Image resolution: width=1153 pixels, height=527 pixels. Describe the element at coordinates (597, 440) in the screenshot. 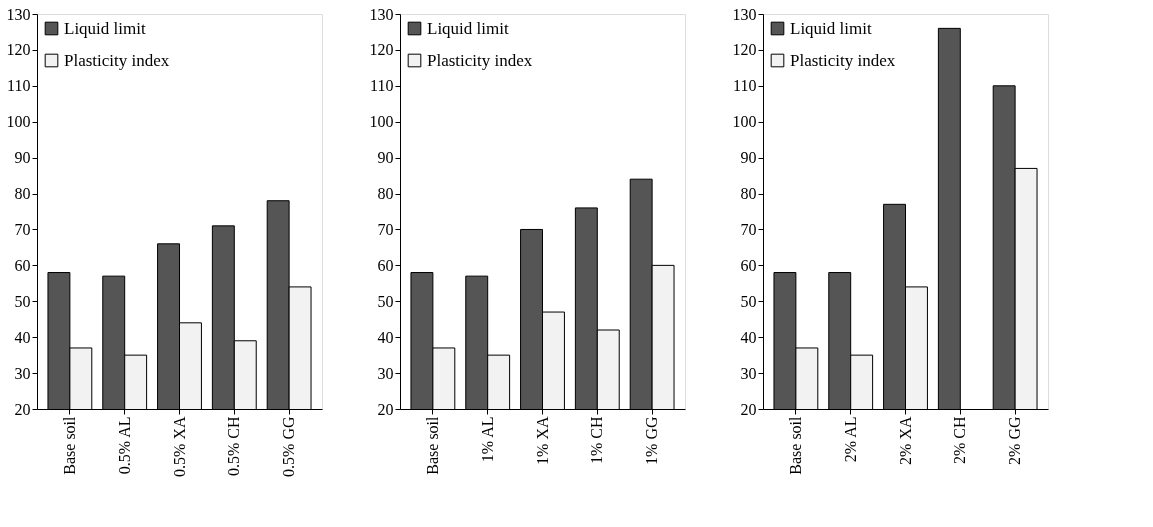

I see `x-tick-label: 1% CH` at that location.